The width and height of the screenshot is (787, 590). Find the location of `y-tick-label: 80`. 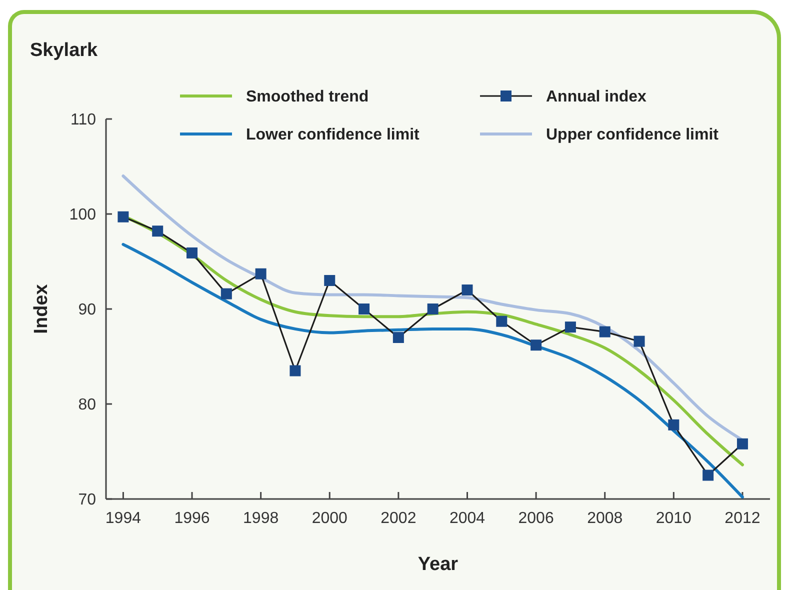

y-tick-label: 80 is located at coordinates (87, 405).